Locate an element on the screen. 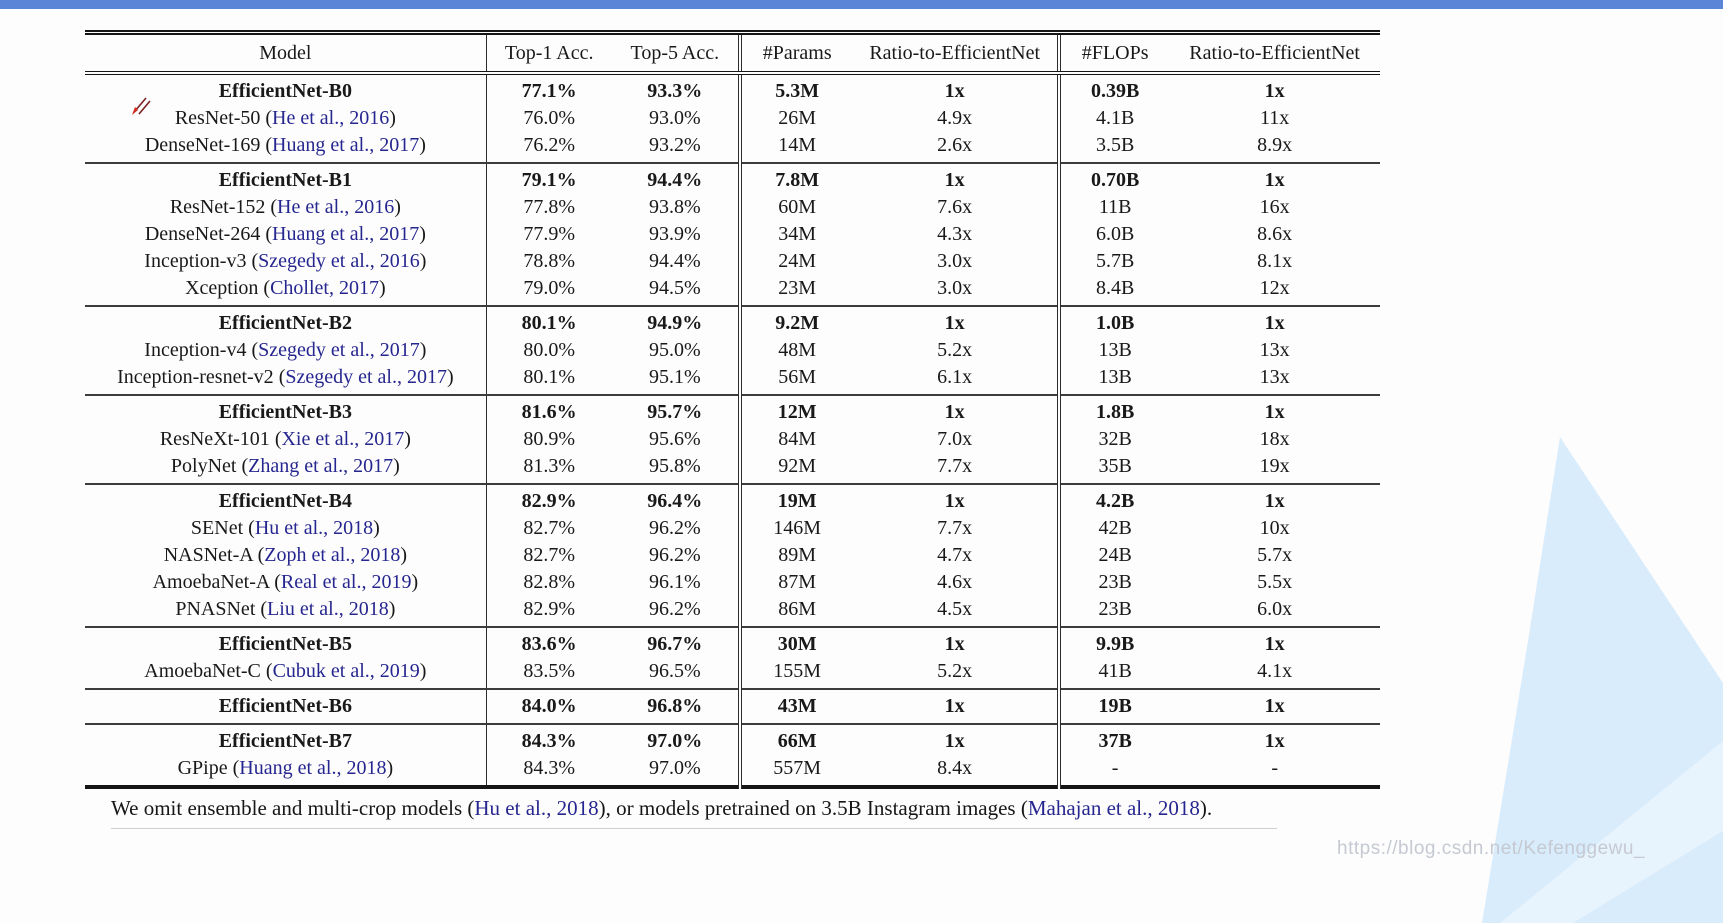 This screenshot has height=923, width=1723. cell-flops-ratio: 5.5x is located at coordinates (1275, 582).